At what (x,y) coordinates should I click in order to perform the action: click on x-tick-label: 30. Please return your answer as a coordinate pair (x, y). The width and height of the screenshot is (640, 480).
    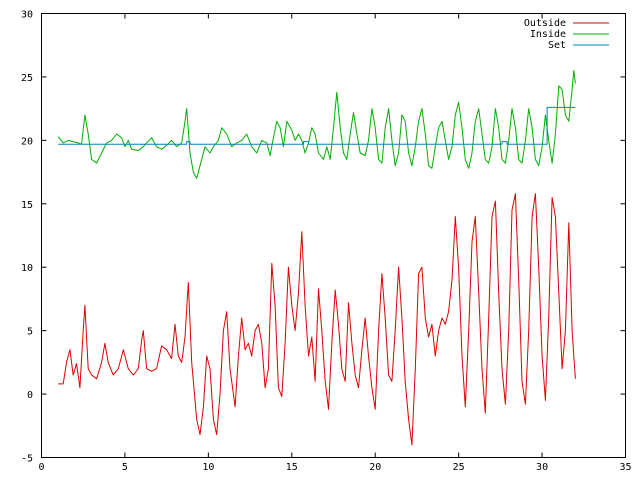
    Looking at the image, I should click on (542, 467).